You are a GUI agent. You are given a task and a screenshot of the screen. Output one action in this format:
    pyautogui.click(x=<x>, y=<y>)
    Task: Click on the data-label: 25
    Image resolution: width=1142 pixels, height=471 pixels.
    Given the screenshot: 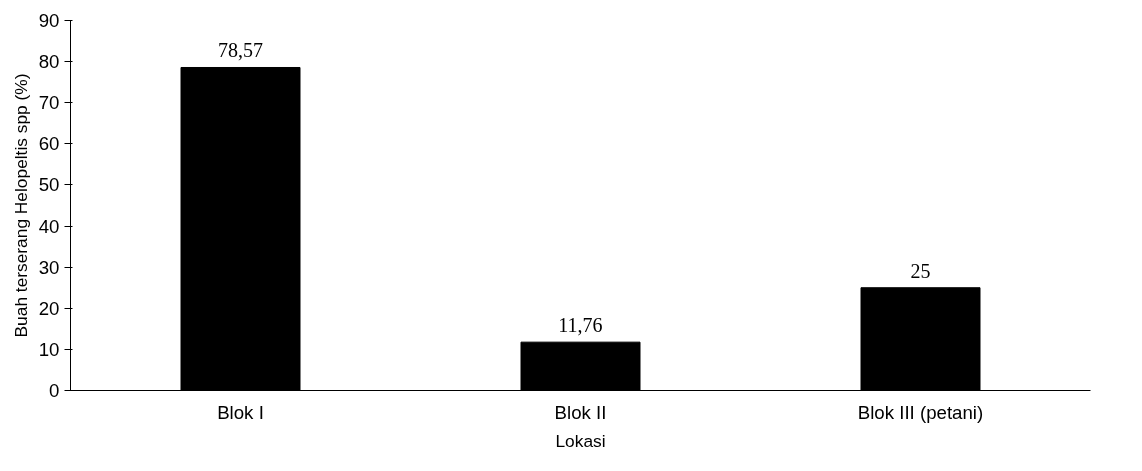 What is the action you would take?
    pyautogui.click(x=920, y=270)
    